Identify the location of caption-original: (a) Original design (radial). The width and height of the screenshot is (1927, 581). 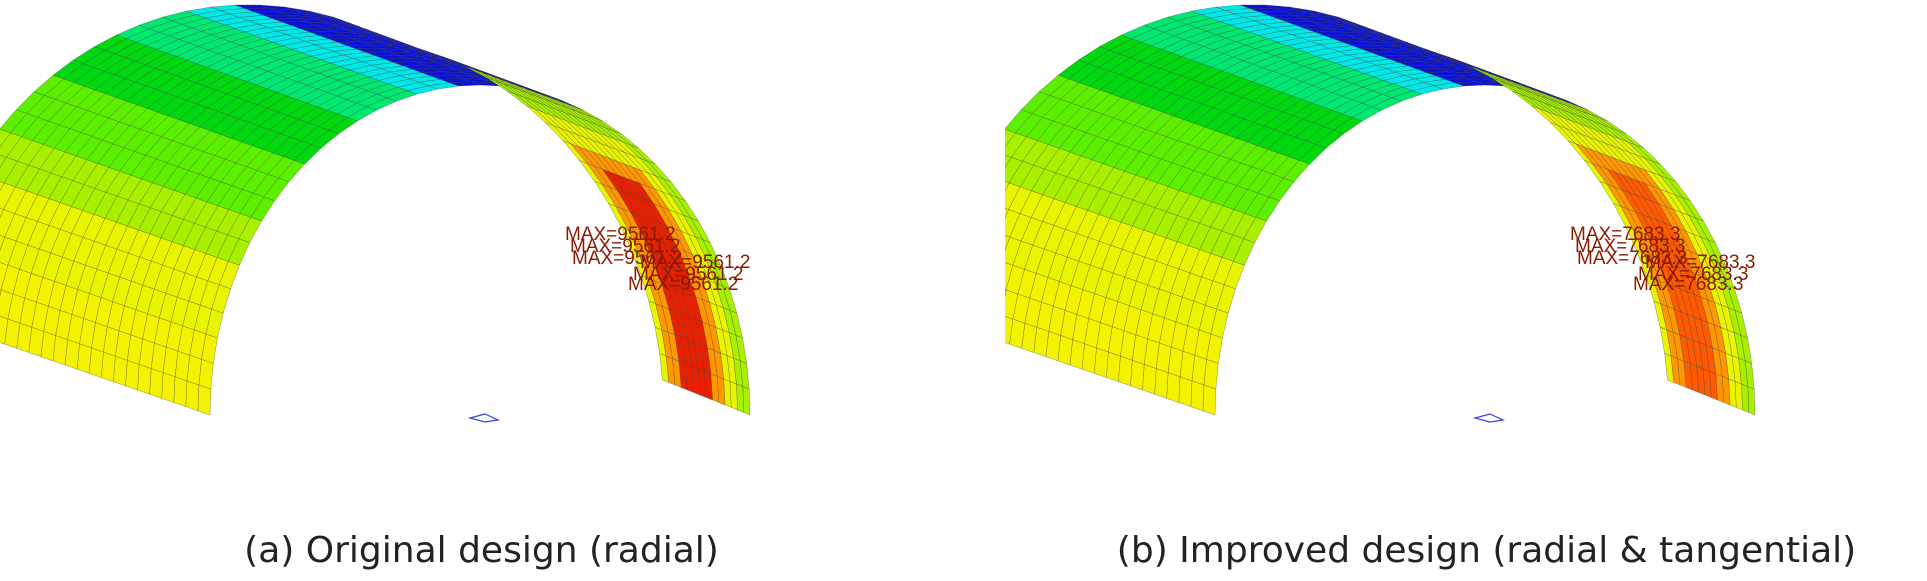
(481, 550).